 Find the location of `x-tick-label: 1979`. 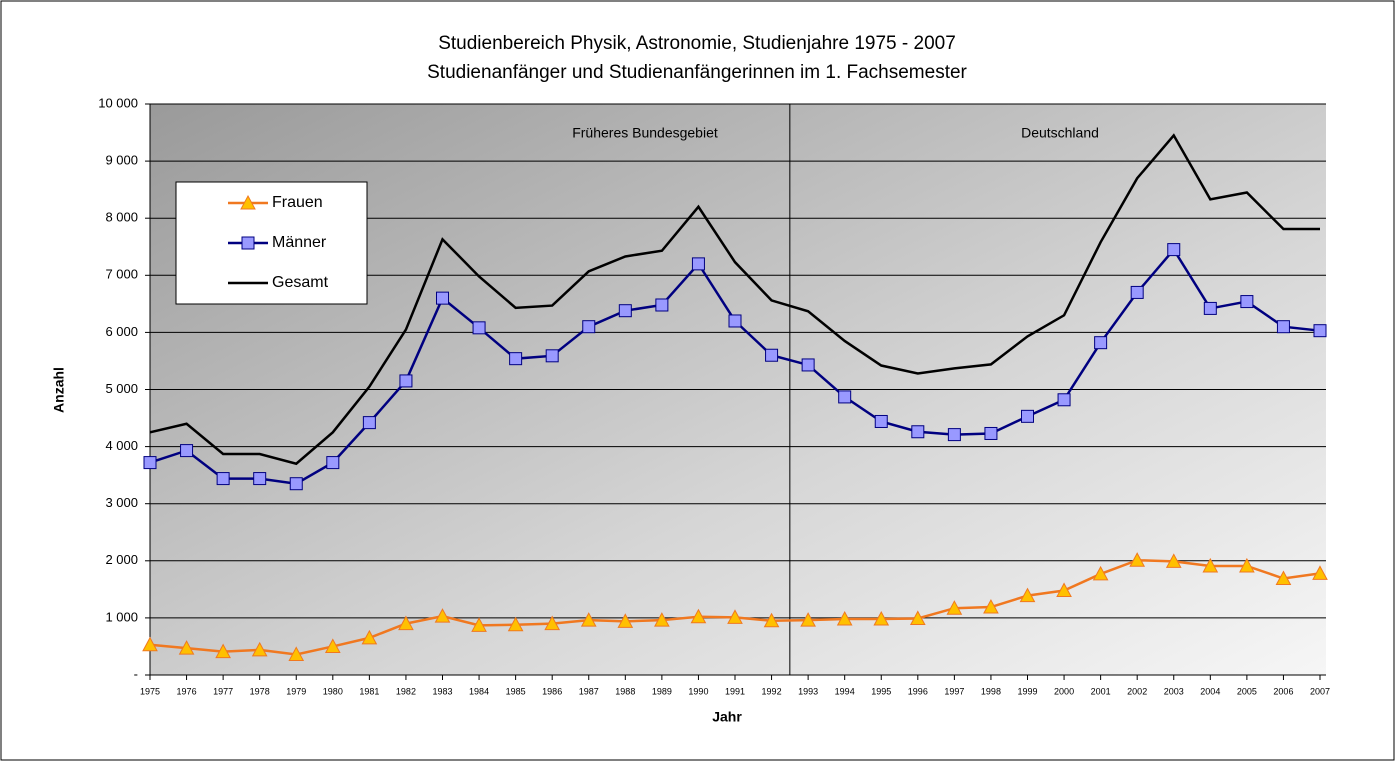

x-tick-label: 1979 is located at coordinates (296, 691).